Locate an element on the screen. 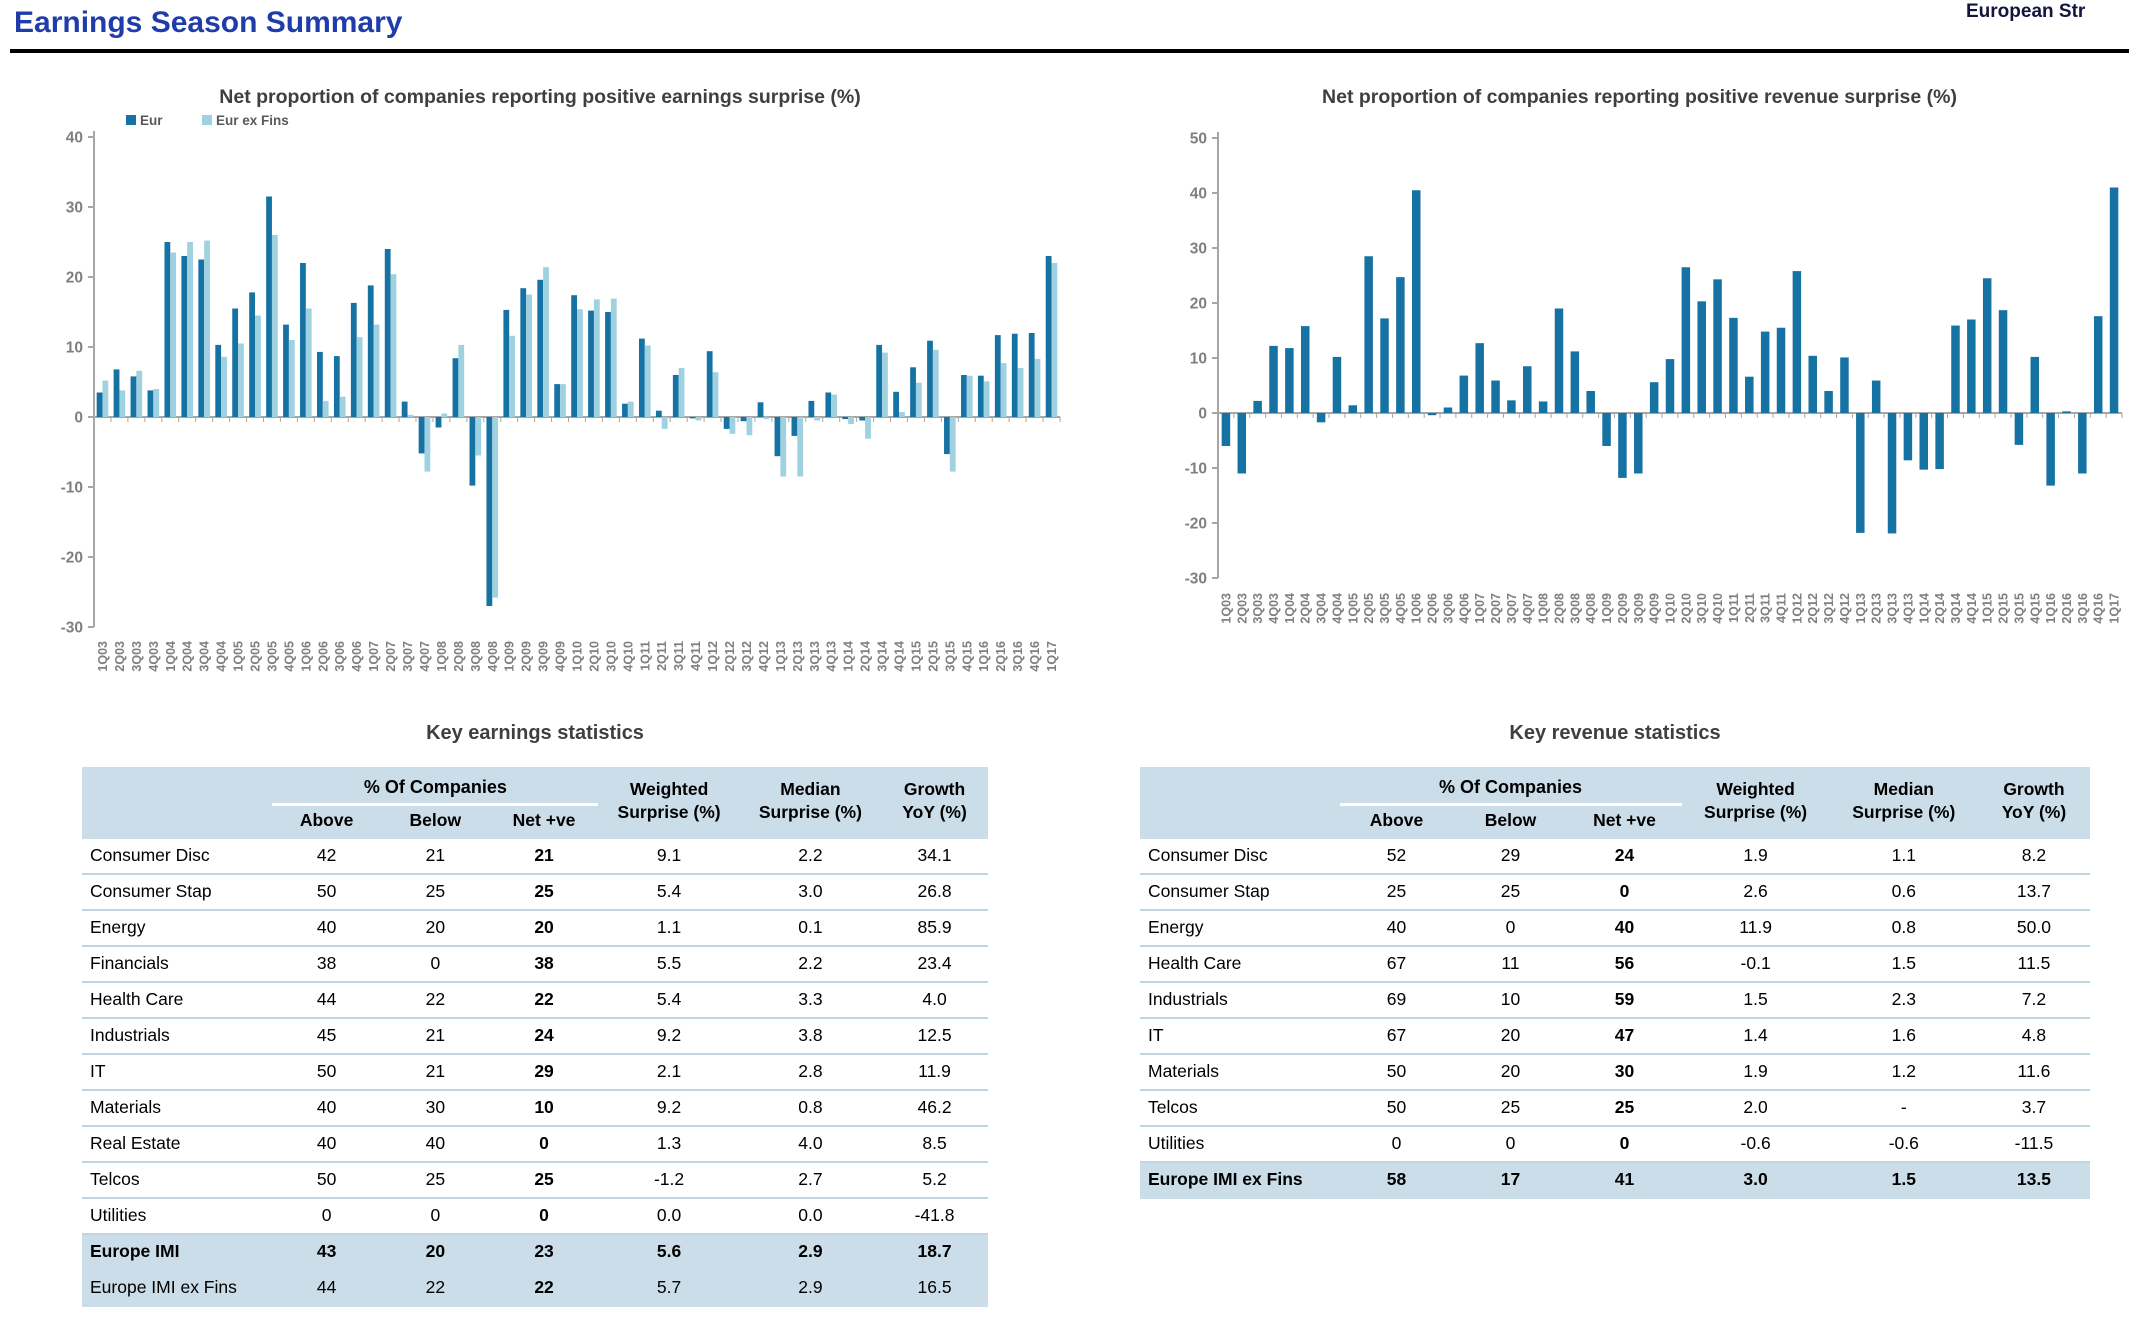 This screenshot has width=2129, height=1330. x-axis-label: 2Q11 is located at coordinates (1750, 608).